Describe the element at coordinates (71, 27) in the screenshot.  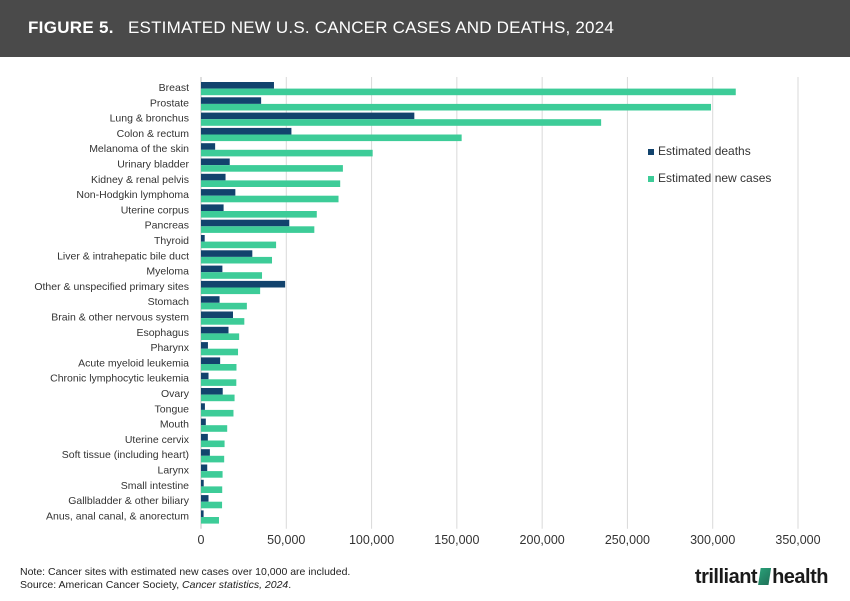
I see `figure-label: FIGURE 5.` at that location.